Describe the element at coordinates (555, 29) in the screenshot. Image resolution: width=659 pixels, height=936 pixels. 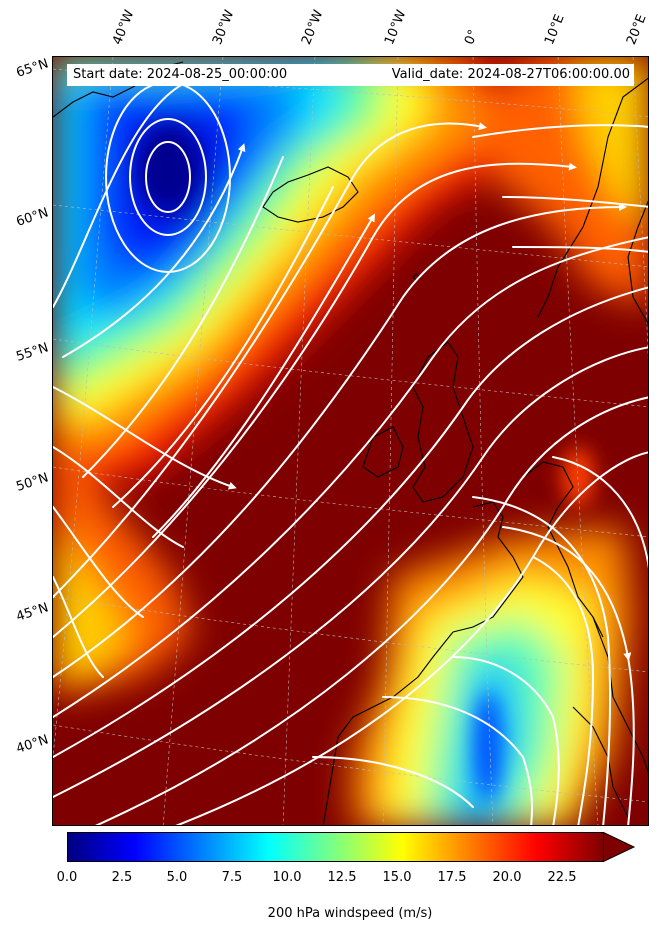
I see `lon-label-10e: 10°E` at that location.